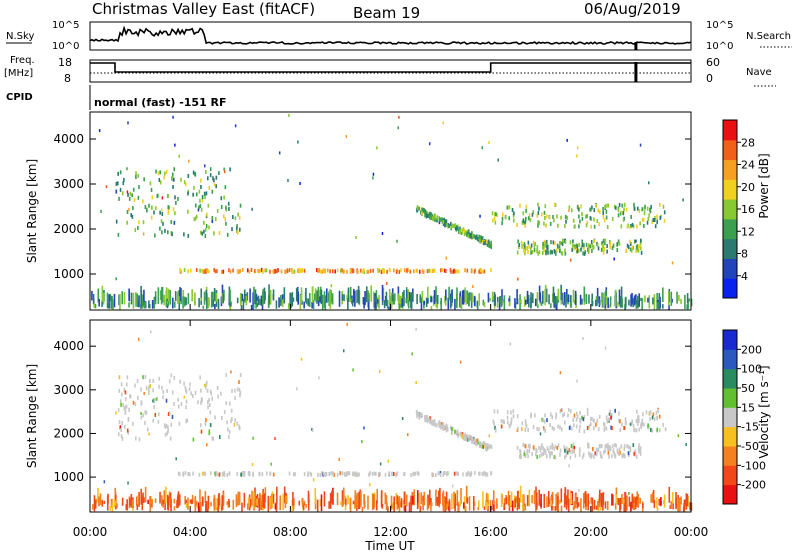 The height and width of the screenshot is (554, 800). Describe the element at coordinates (18, 73) in the screenshot. I see `freq-unit-label: [MHz]` at that location.